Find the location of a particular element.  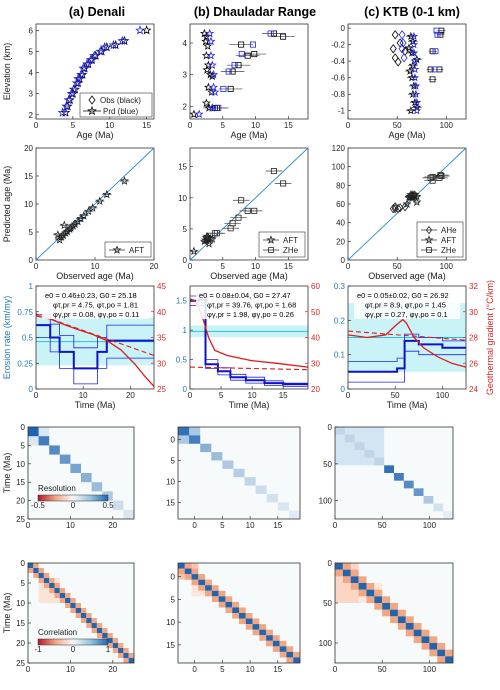

legend-box is located at coordinates (128, 249).